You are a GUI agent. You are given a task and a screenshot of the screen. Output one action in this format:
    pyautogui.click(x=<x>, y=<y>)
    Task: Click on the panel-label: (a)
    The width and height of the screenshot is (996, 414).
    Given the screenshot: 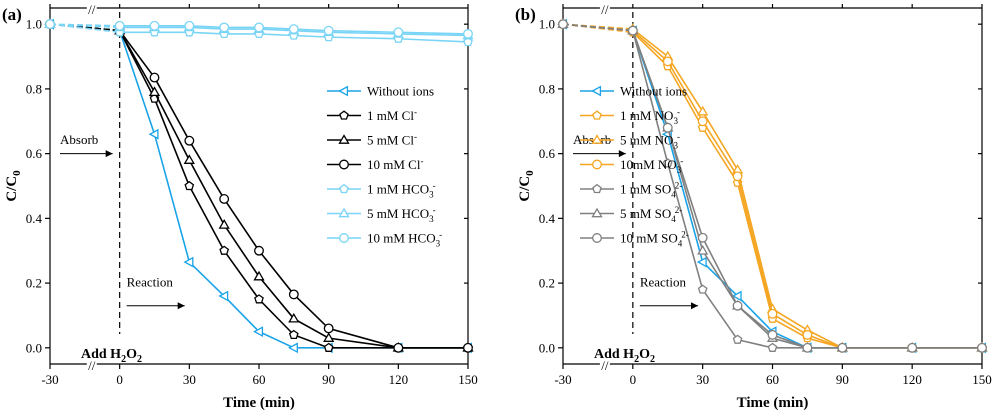 What is the action you would take?
    pyautogui.click(x=12, y=14)
    